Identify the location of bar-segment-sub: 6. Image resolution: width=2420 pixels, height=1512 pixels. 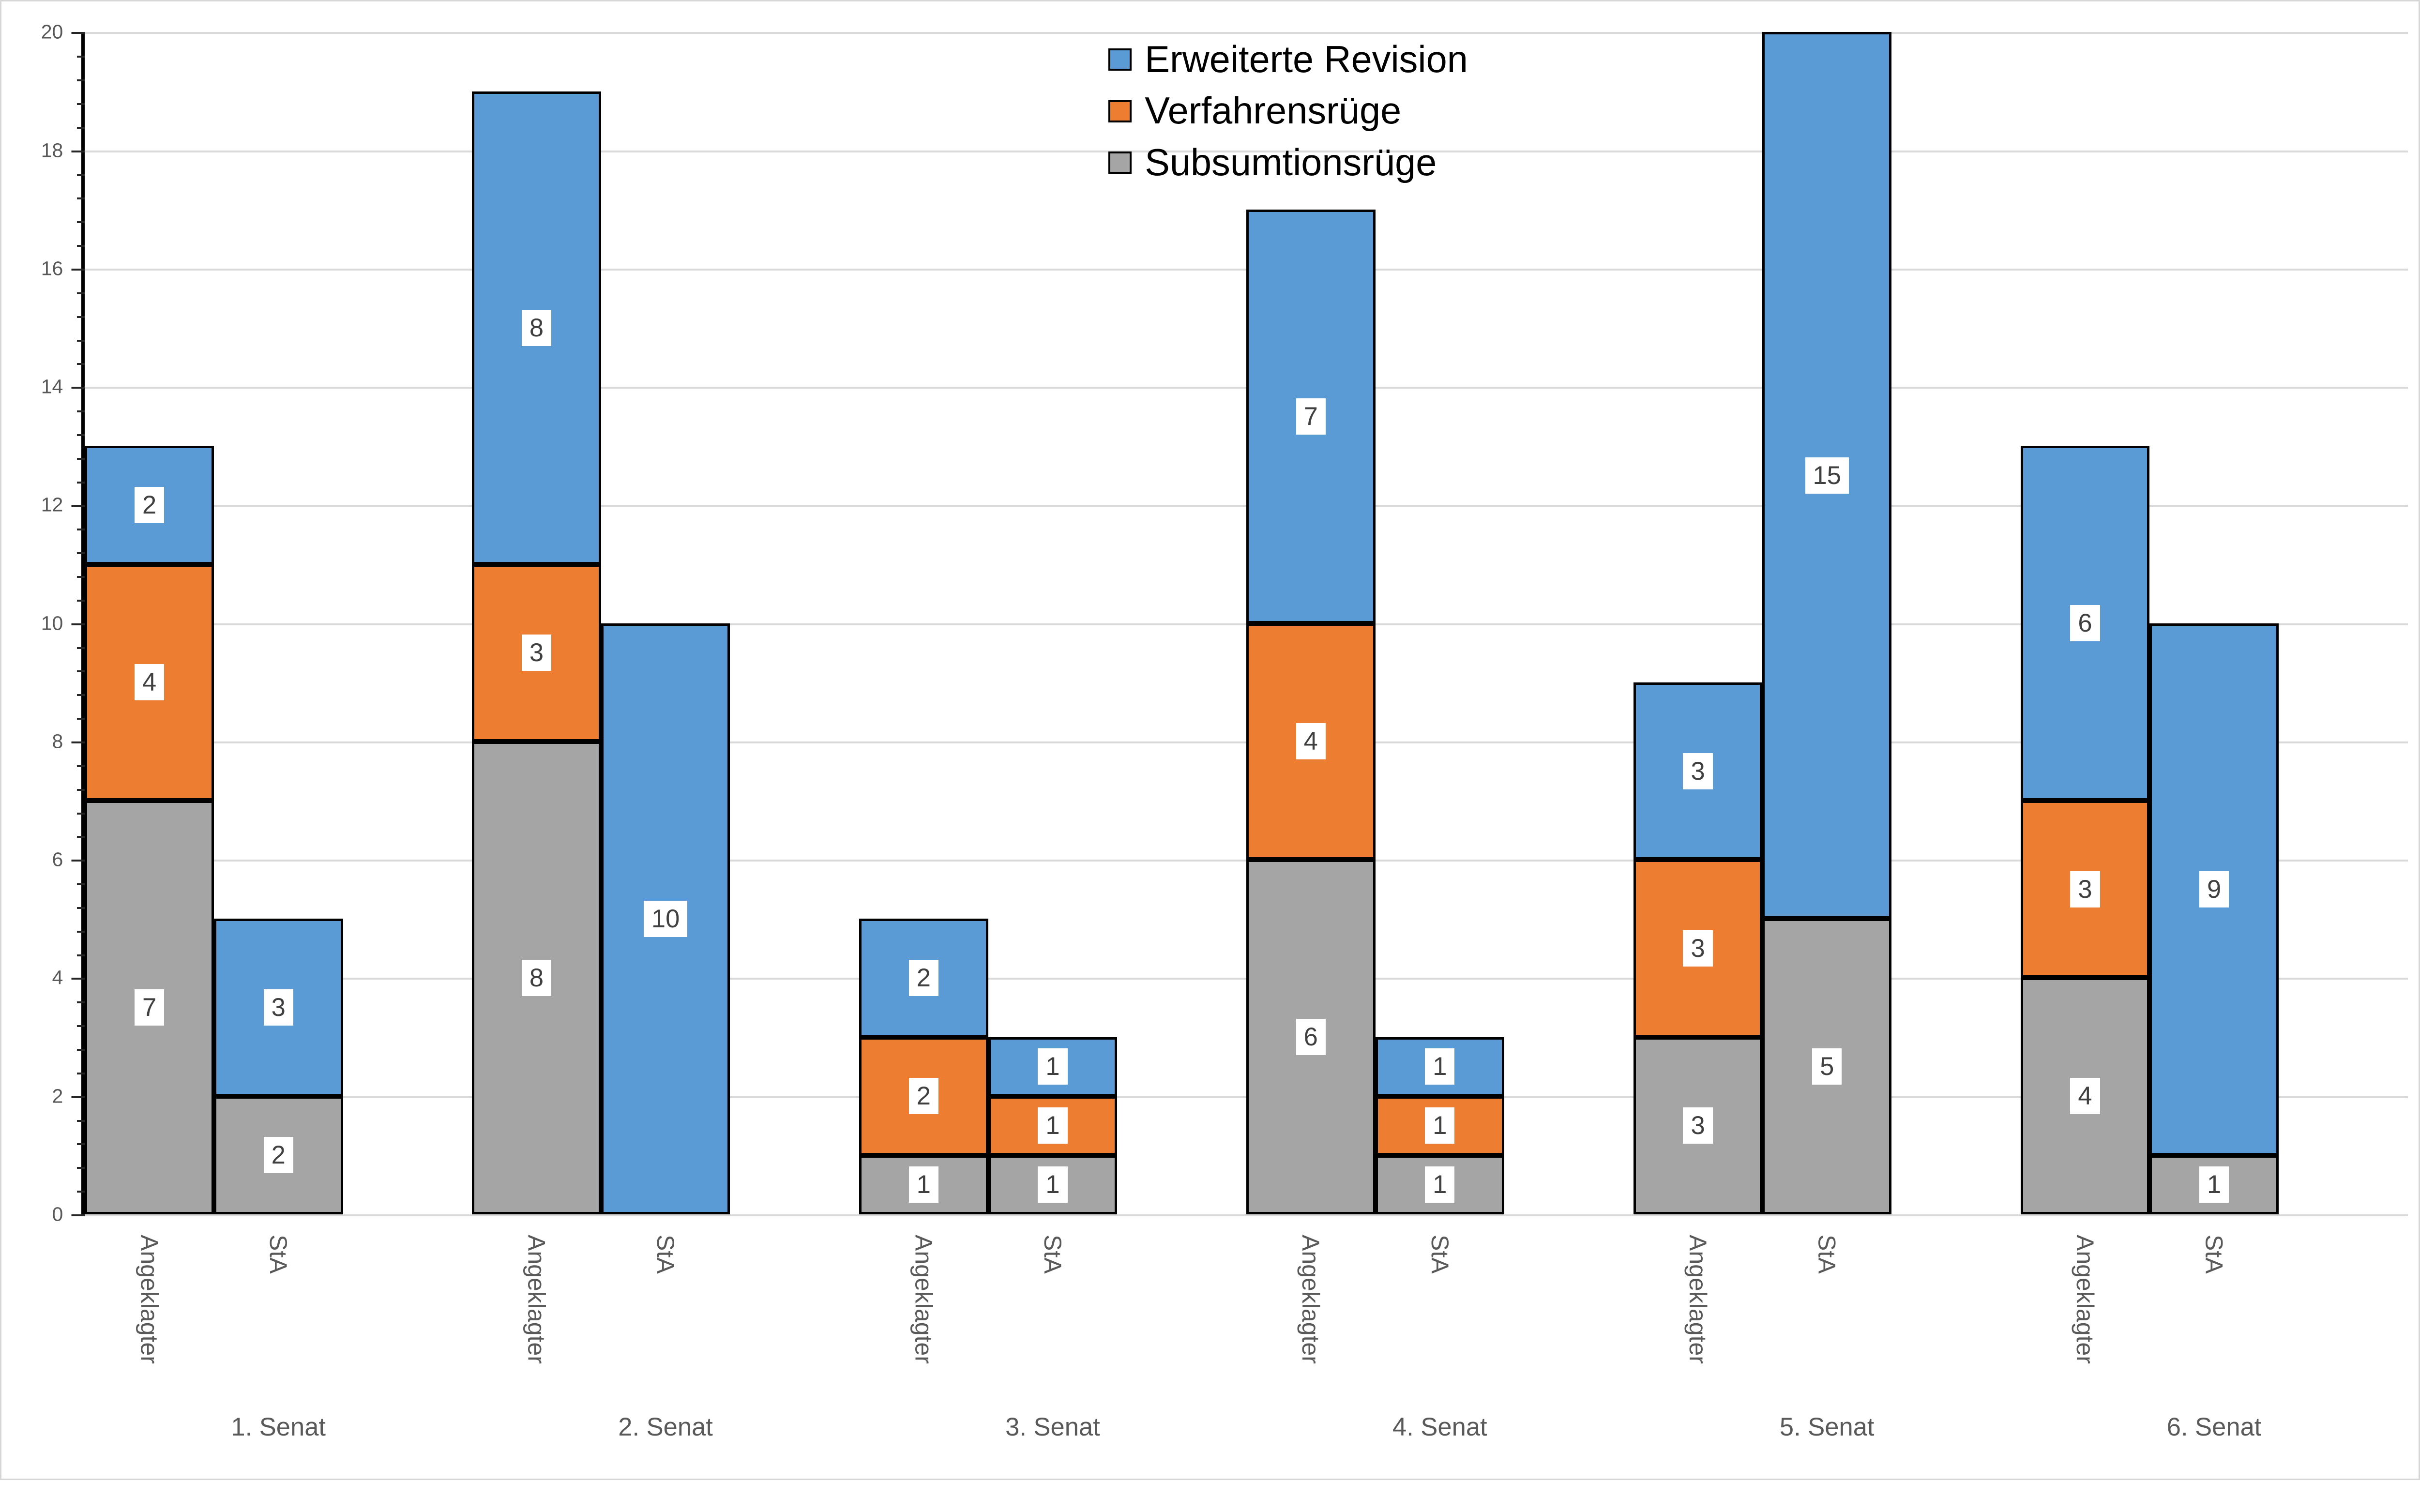
(1311, 1037).